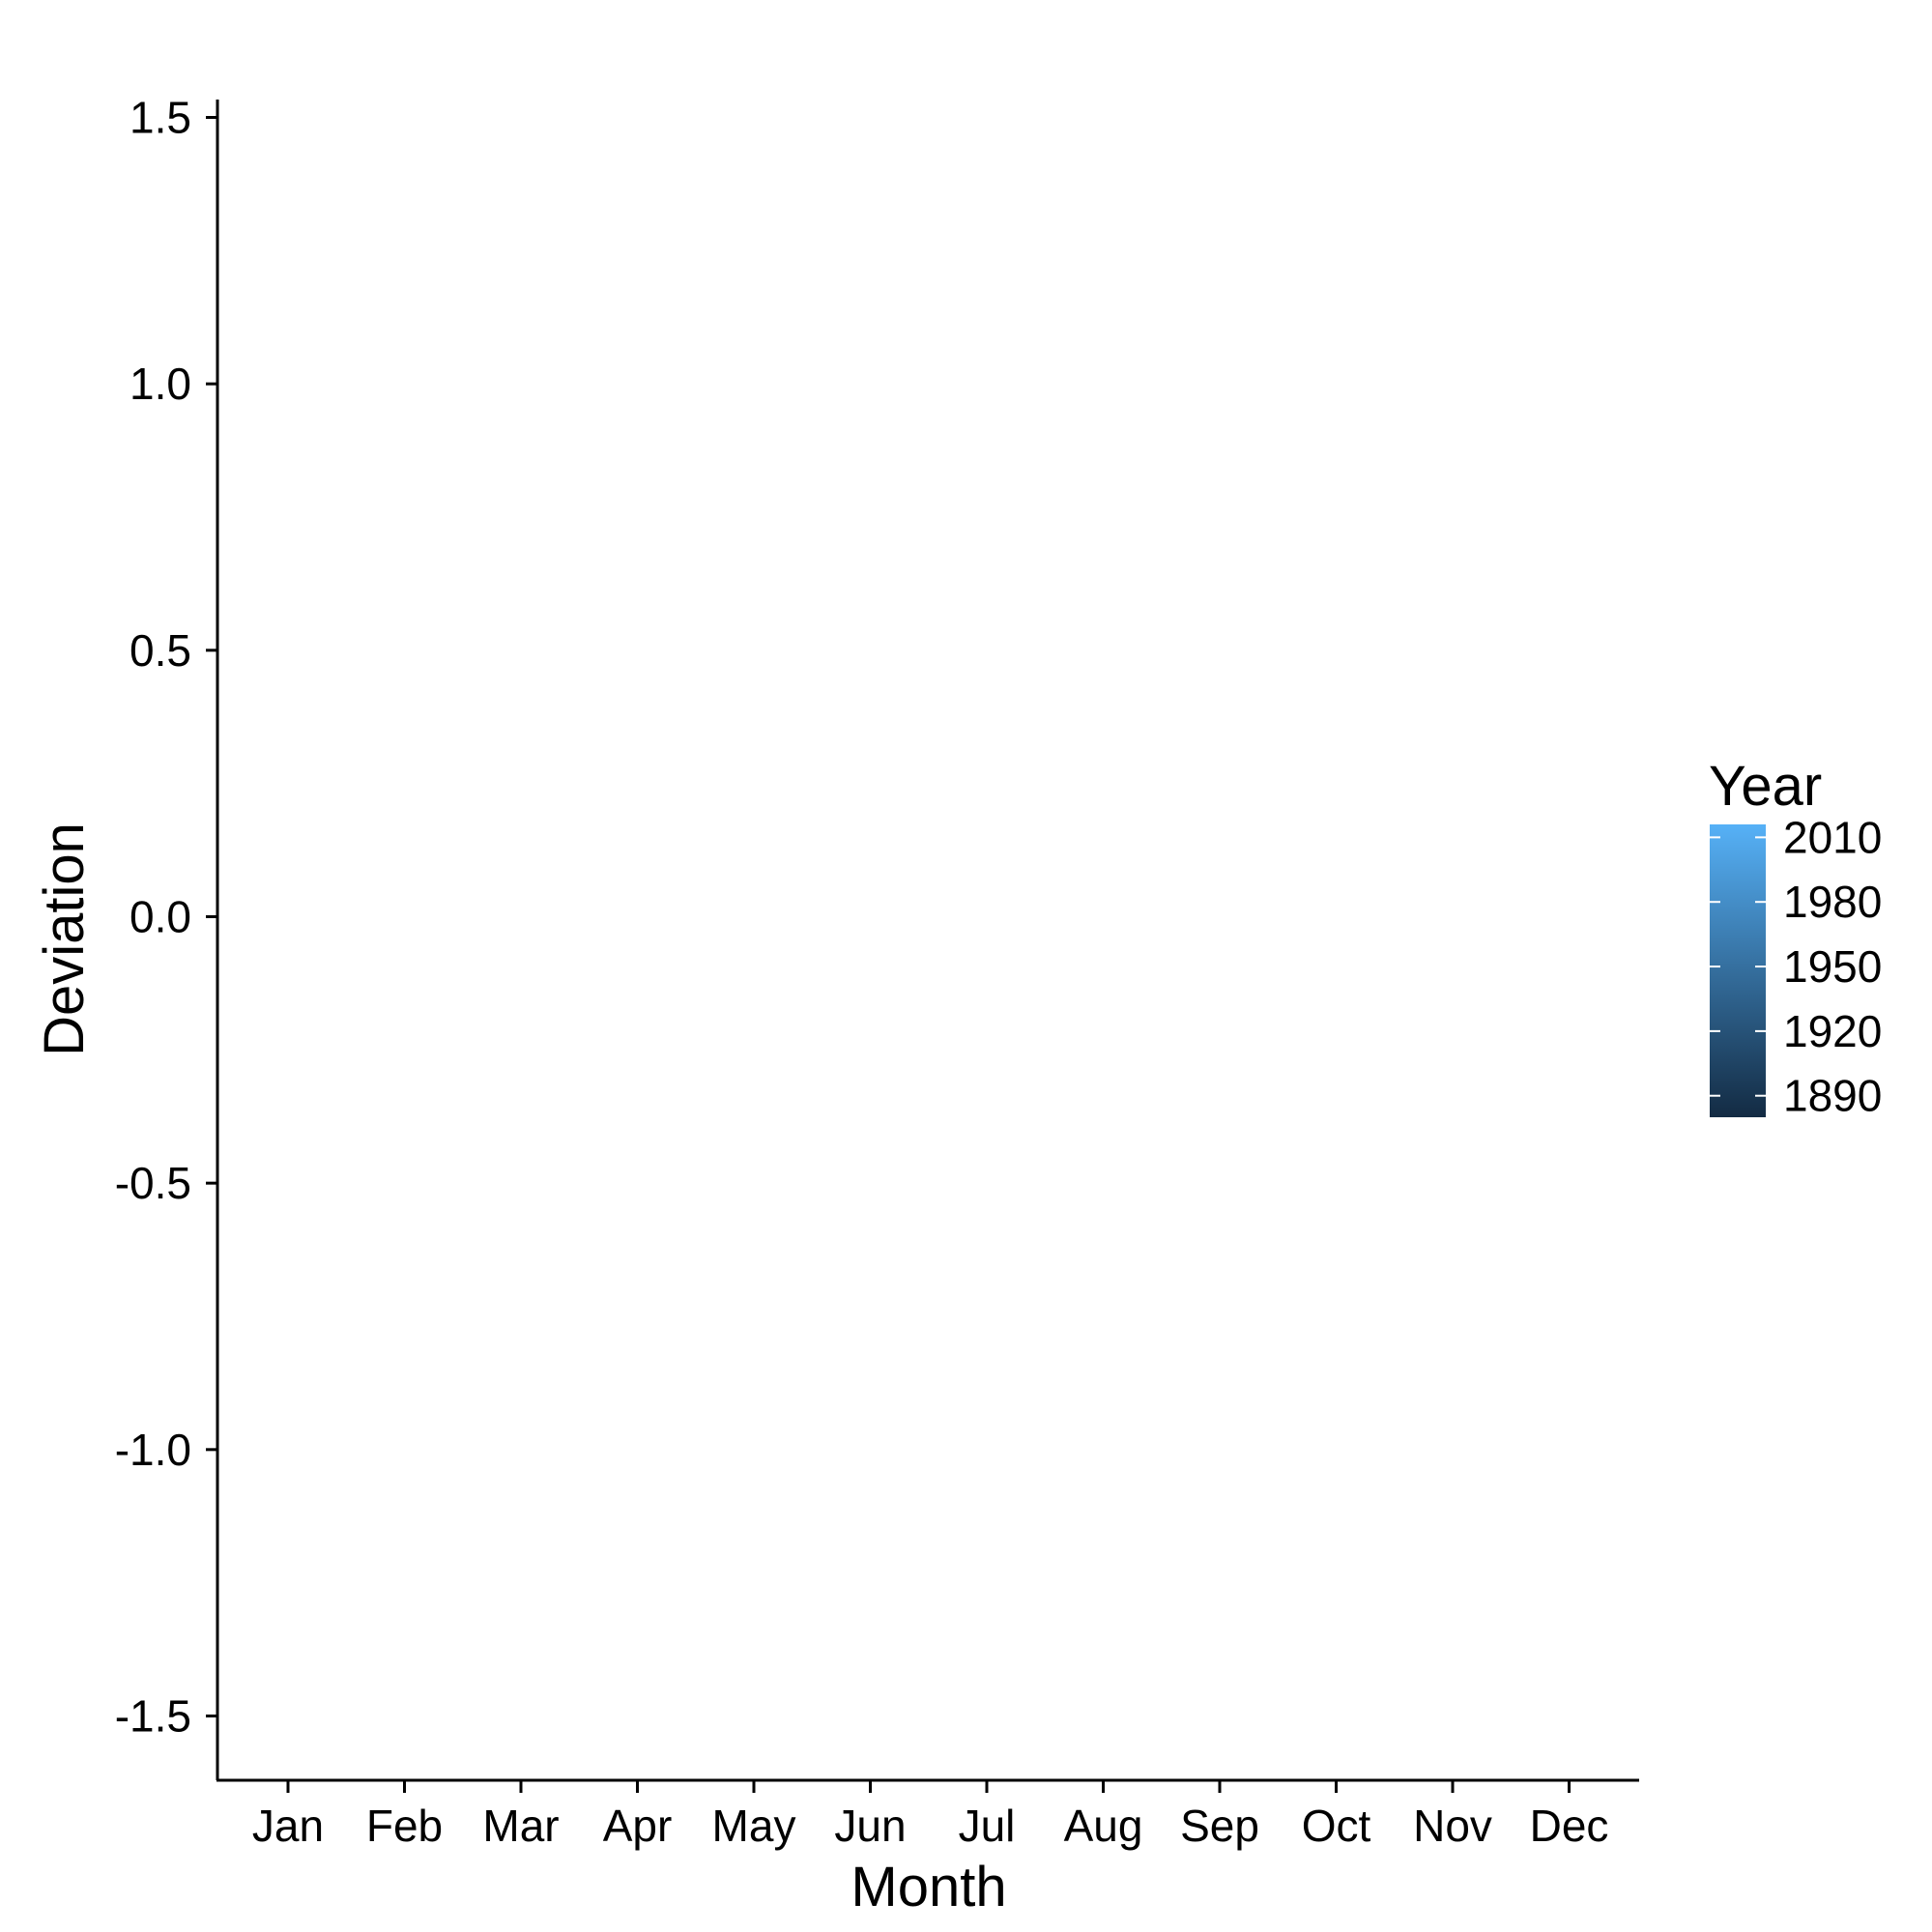 The height and width of the screenshot is (1932, 1932). Describe the element at coordinates (1103, 1826) in the screenshot. I see `x-tick-label: Aug` at that location.